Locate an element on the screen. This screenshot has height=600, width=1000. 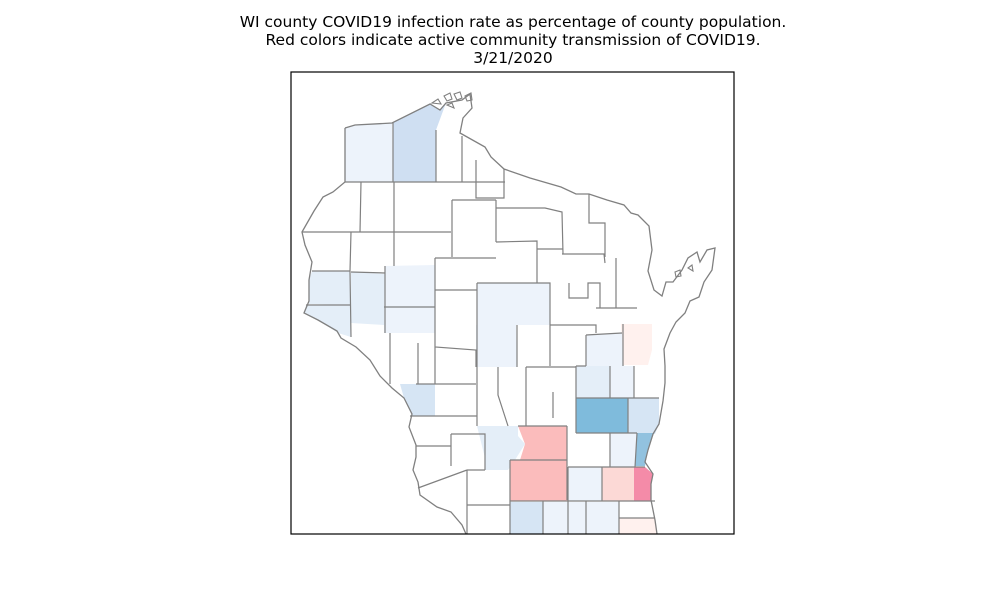
county-sauk is located at coordinates (501, 448).